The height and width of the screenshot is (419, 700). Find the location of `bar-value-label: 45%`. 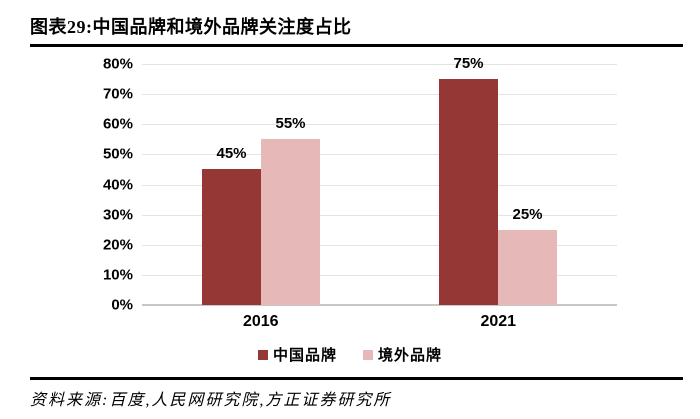

bar-value-label: 45% is located at coordinates (231, 153).